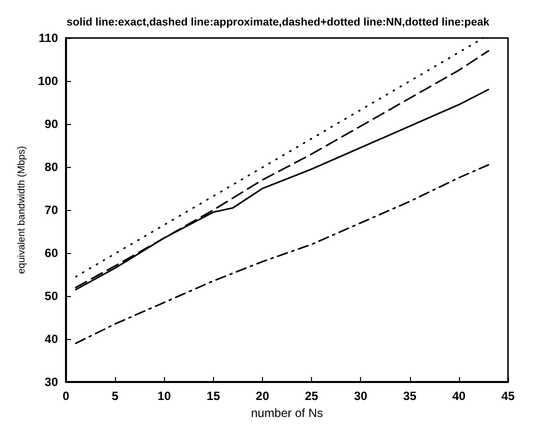 The image size is (556, 438). Describe the element at coordinates (51, 296) in the screenshot. I see `y-tick-label: 50` at that location.